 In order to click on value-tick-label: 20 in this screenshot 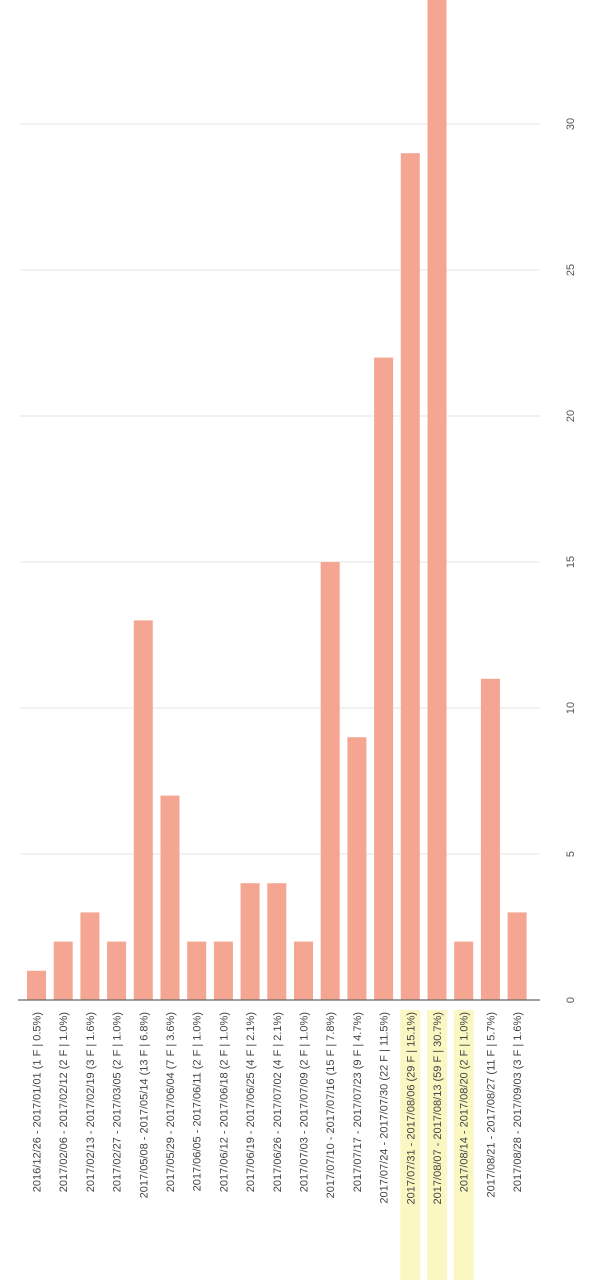, I will do `click(571, 416)`.